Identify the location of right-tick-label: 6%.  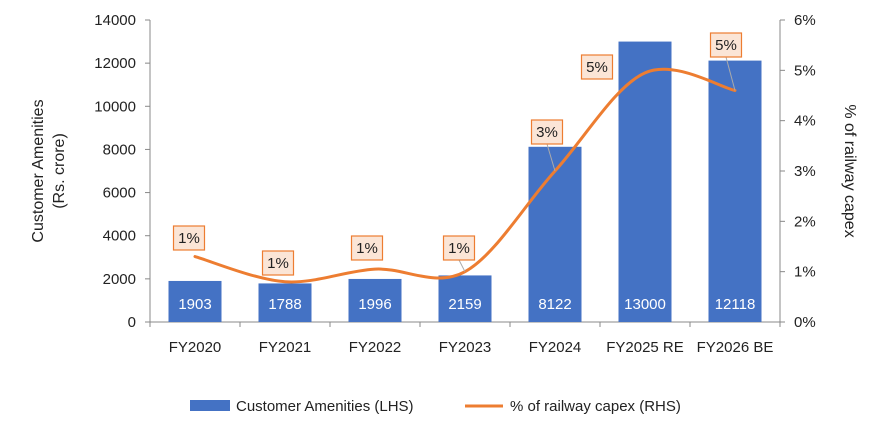
(805, 20).